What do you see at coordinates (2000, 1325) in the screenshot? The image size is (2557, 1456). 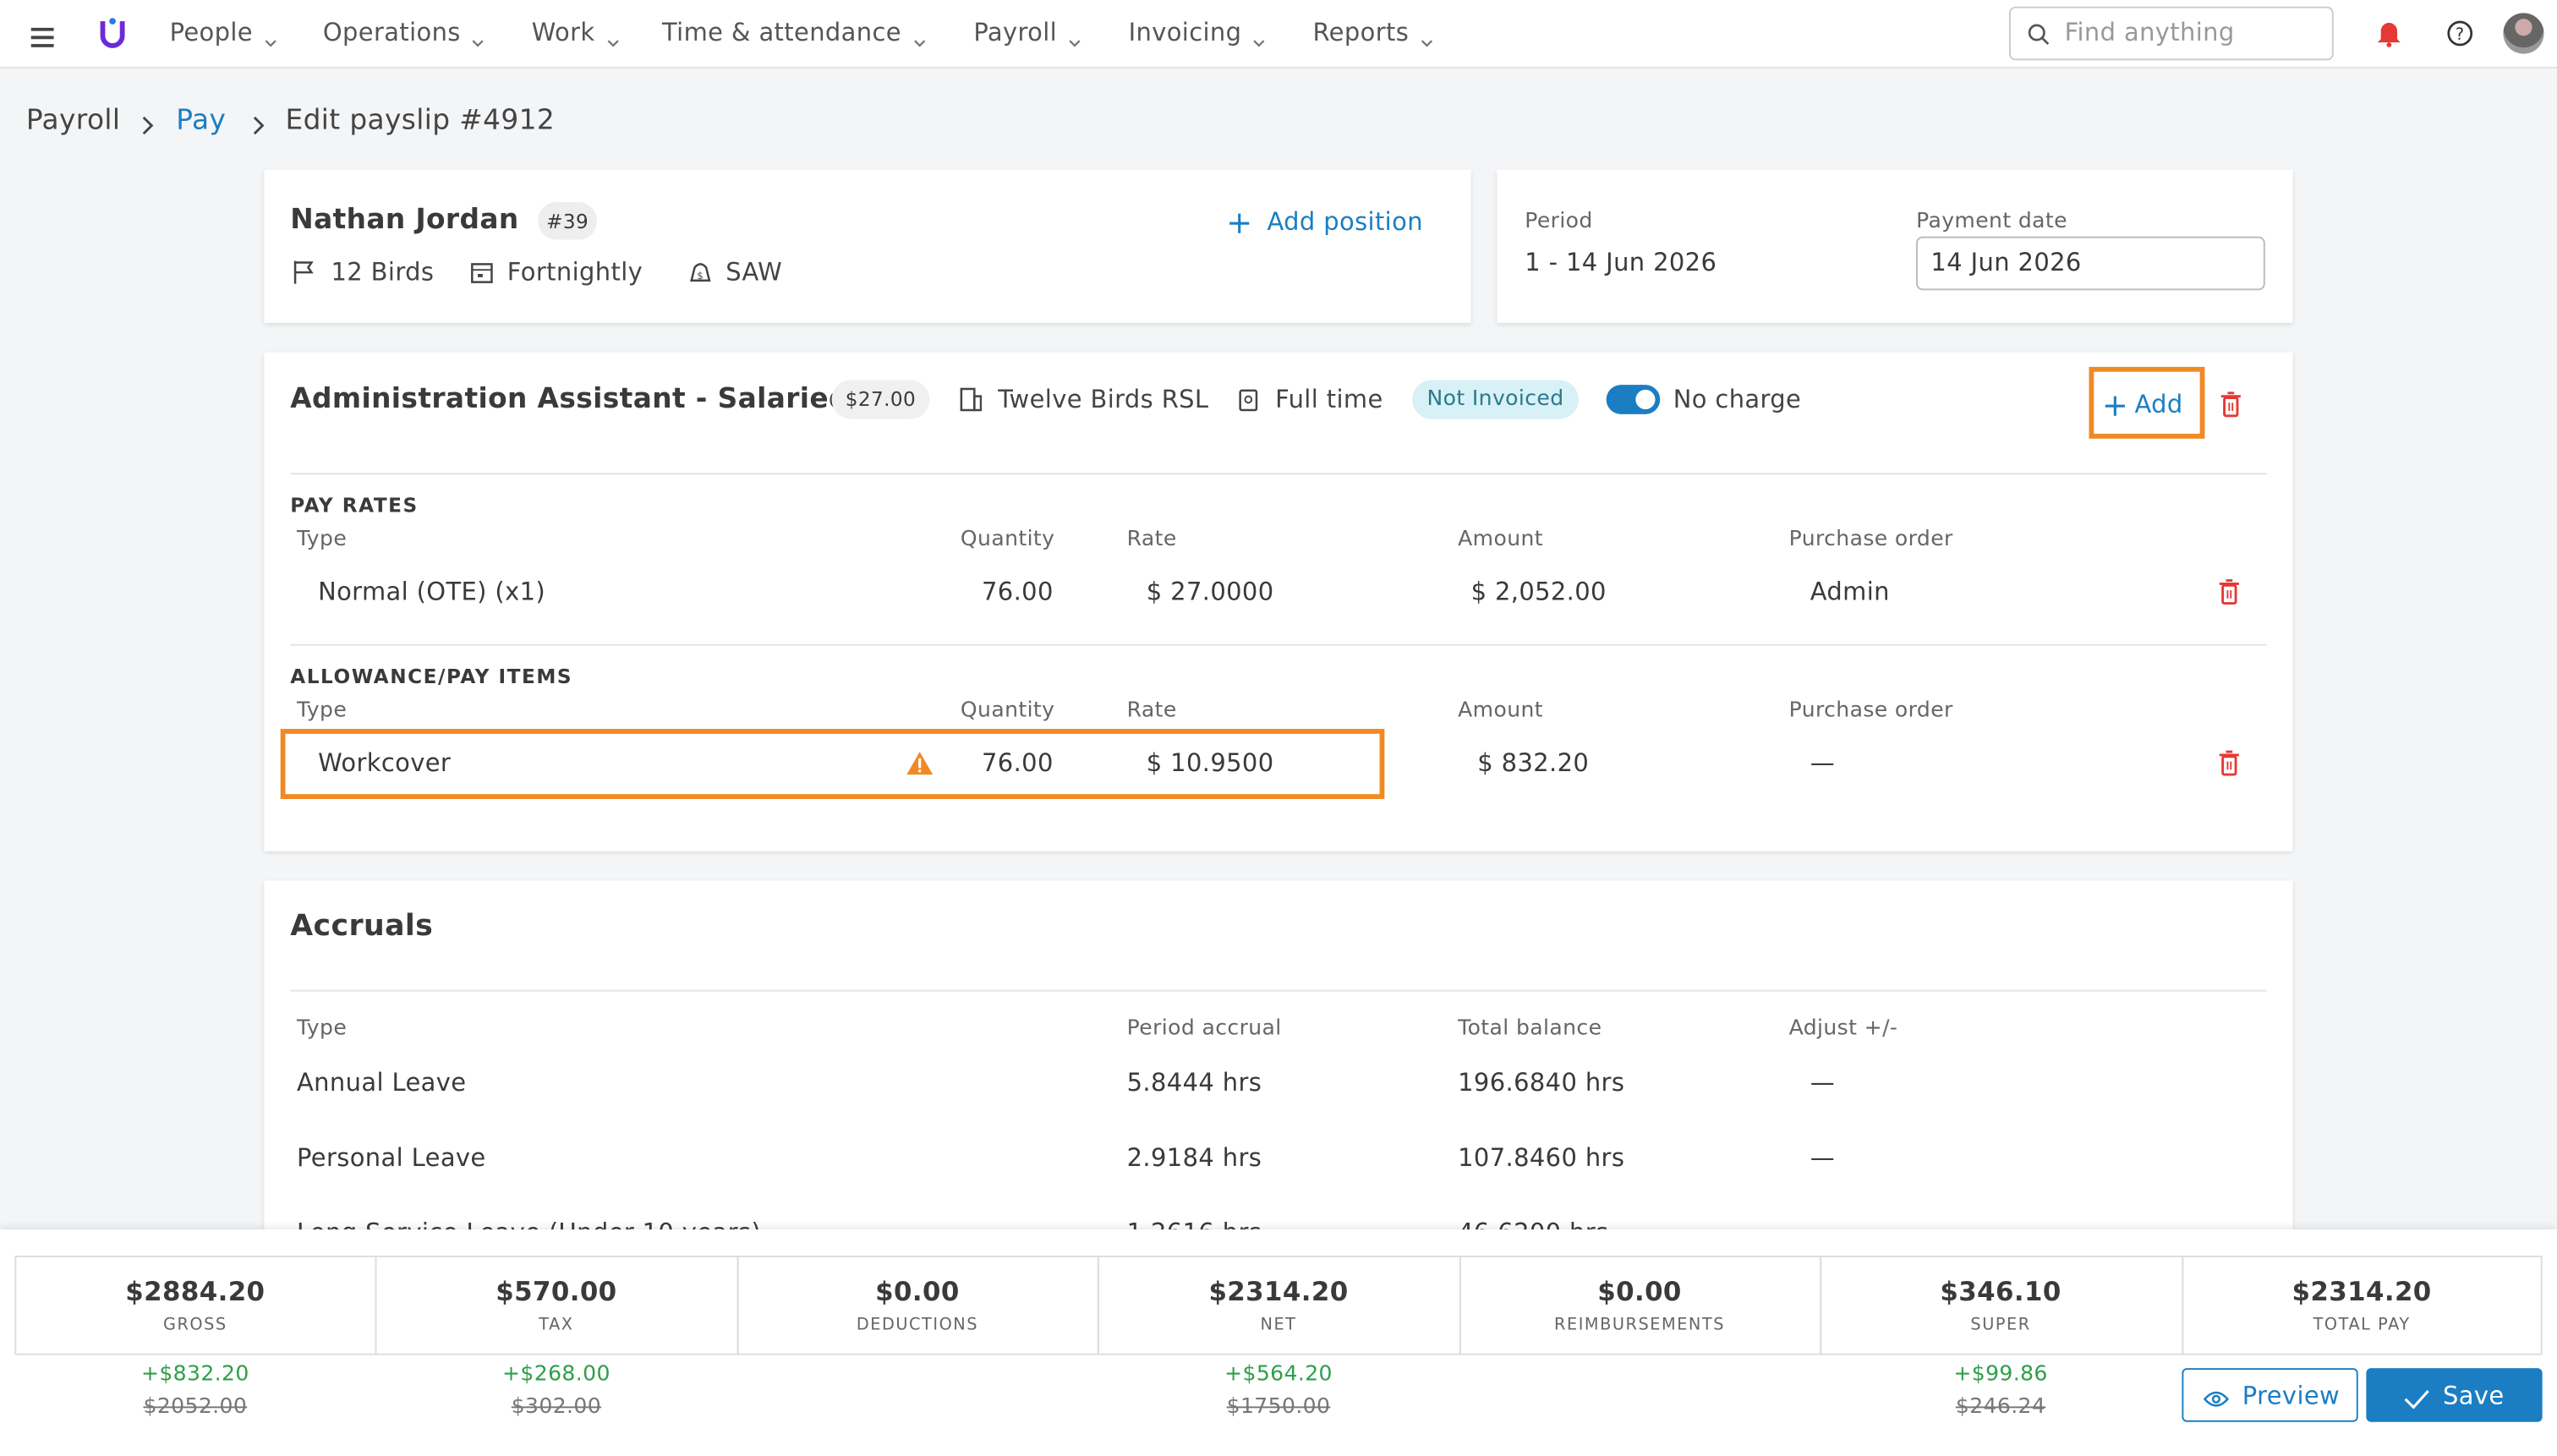 I see `summary-label: SUPER` at bounding box center [2000, 1325].